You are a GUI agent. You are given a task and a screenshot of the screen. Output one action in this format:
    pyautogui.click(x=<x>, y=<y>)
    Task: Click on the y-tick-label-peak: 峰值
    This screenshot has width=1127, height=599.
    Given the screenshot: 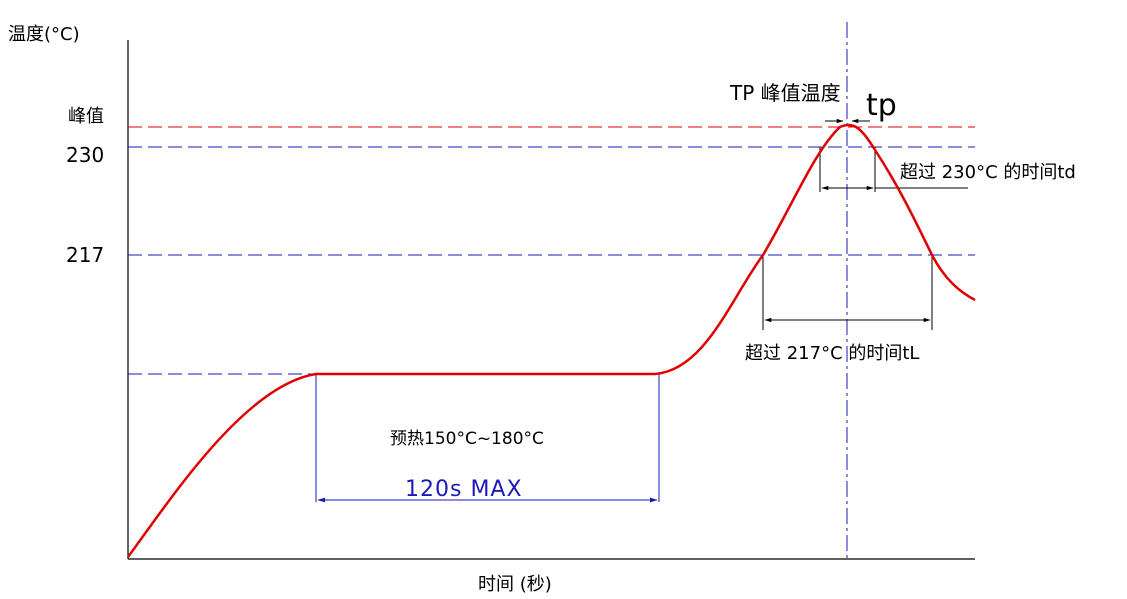 What is the action you would take?
    pyautogui.click(x=86, y=116)
    